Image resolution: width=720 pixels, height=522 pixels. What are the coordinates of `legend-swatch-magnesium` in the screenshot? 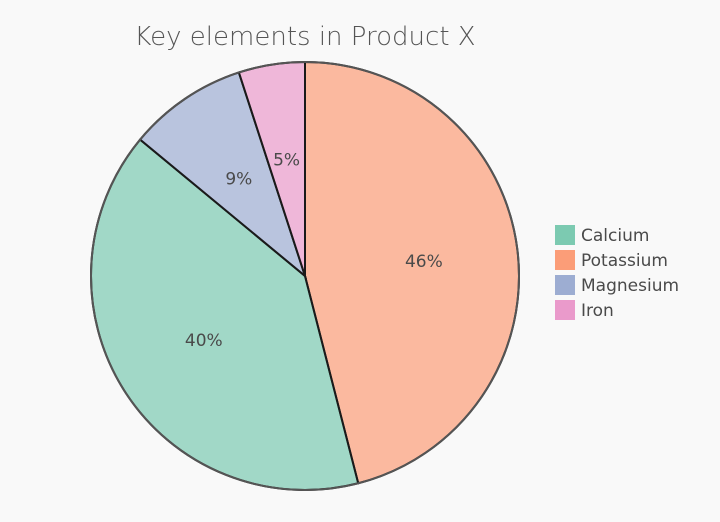 It's located at (565, 285).